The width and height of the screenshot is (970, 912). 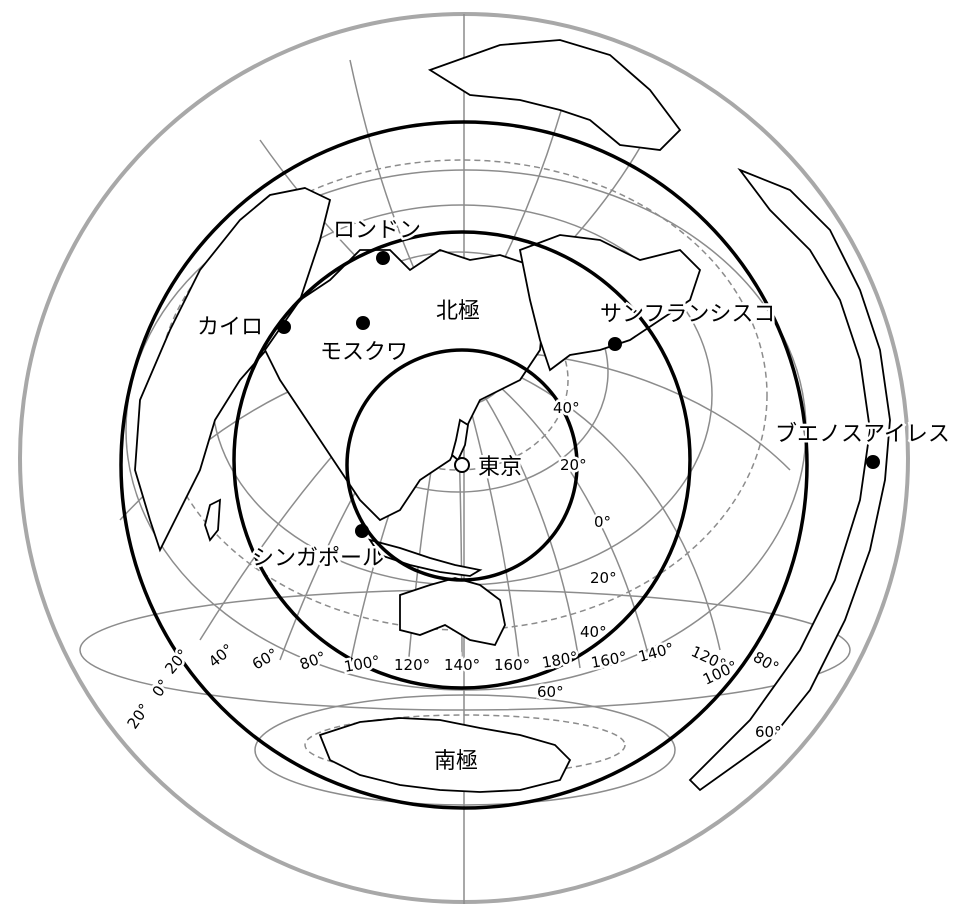 What do you see at coordinates (500, 467) in the screenshot?
I see `city-label-tokyo: 東京` at bounding box center [500, 467].